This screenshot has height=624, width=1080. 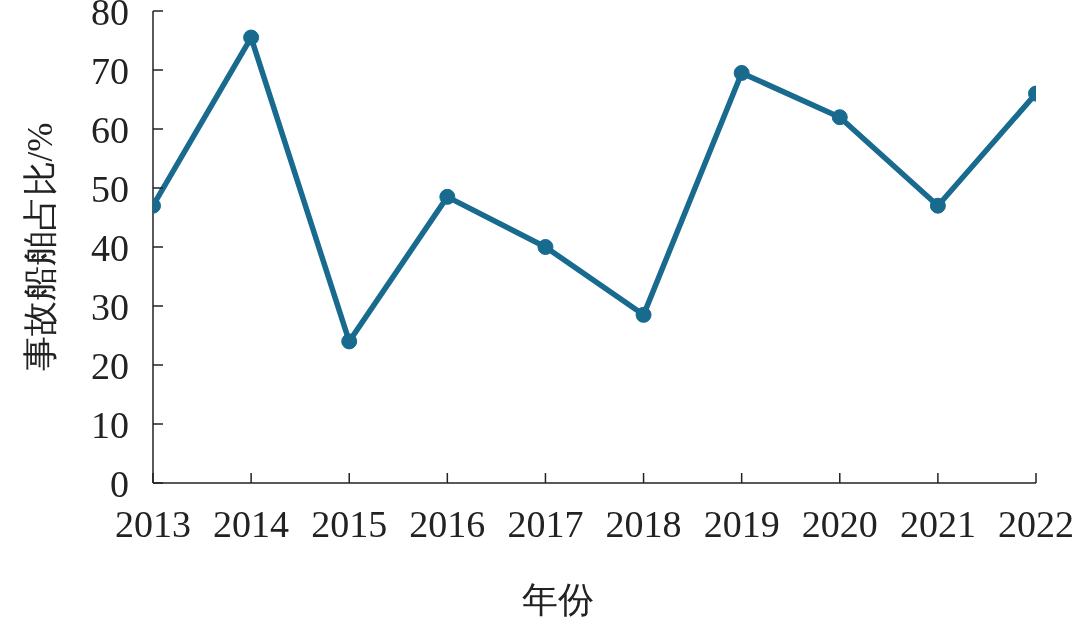 What do you see at coordinates (839, 524) in the screenshot?
I see `x-tick-label: 2020` at bounding box center [839, 524].